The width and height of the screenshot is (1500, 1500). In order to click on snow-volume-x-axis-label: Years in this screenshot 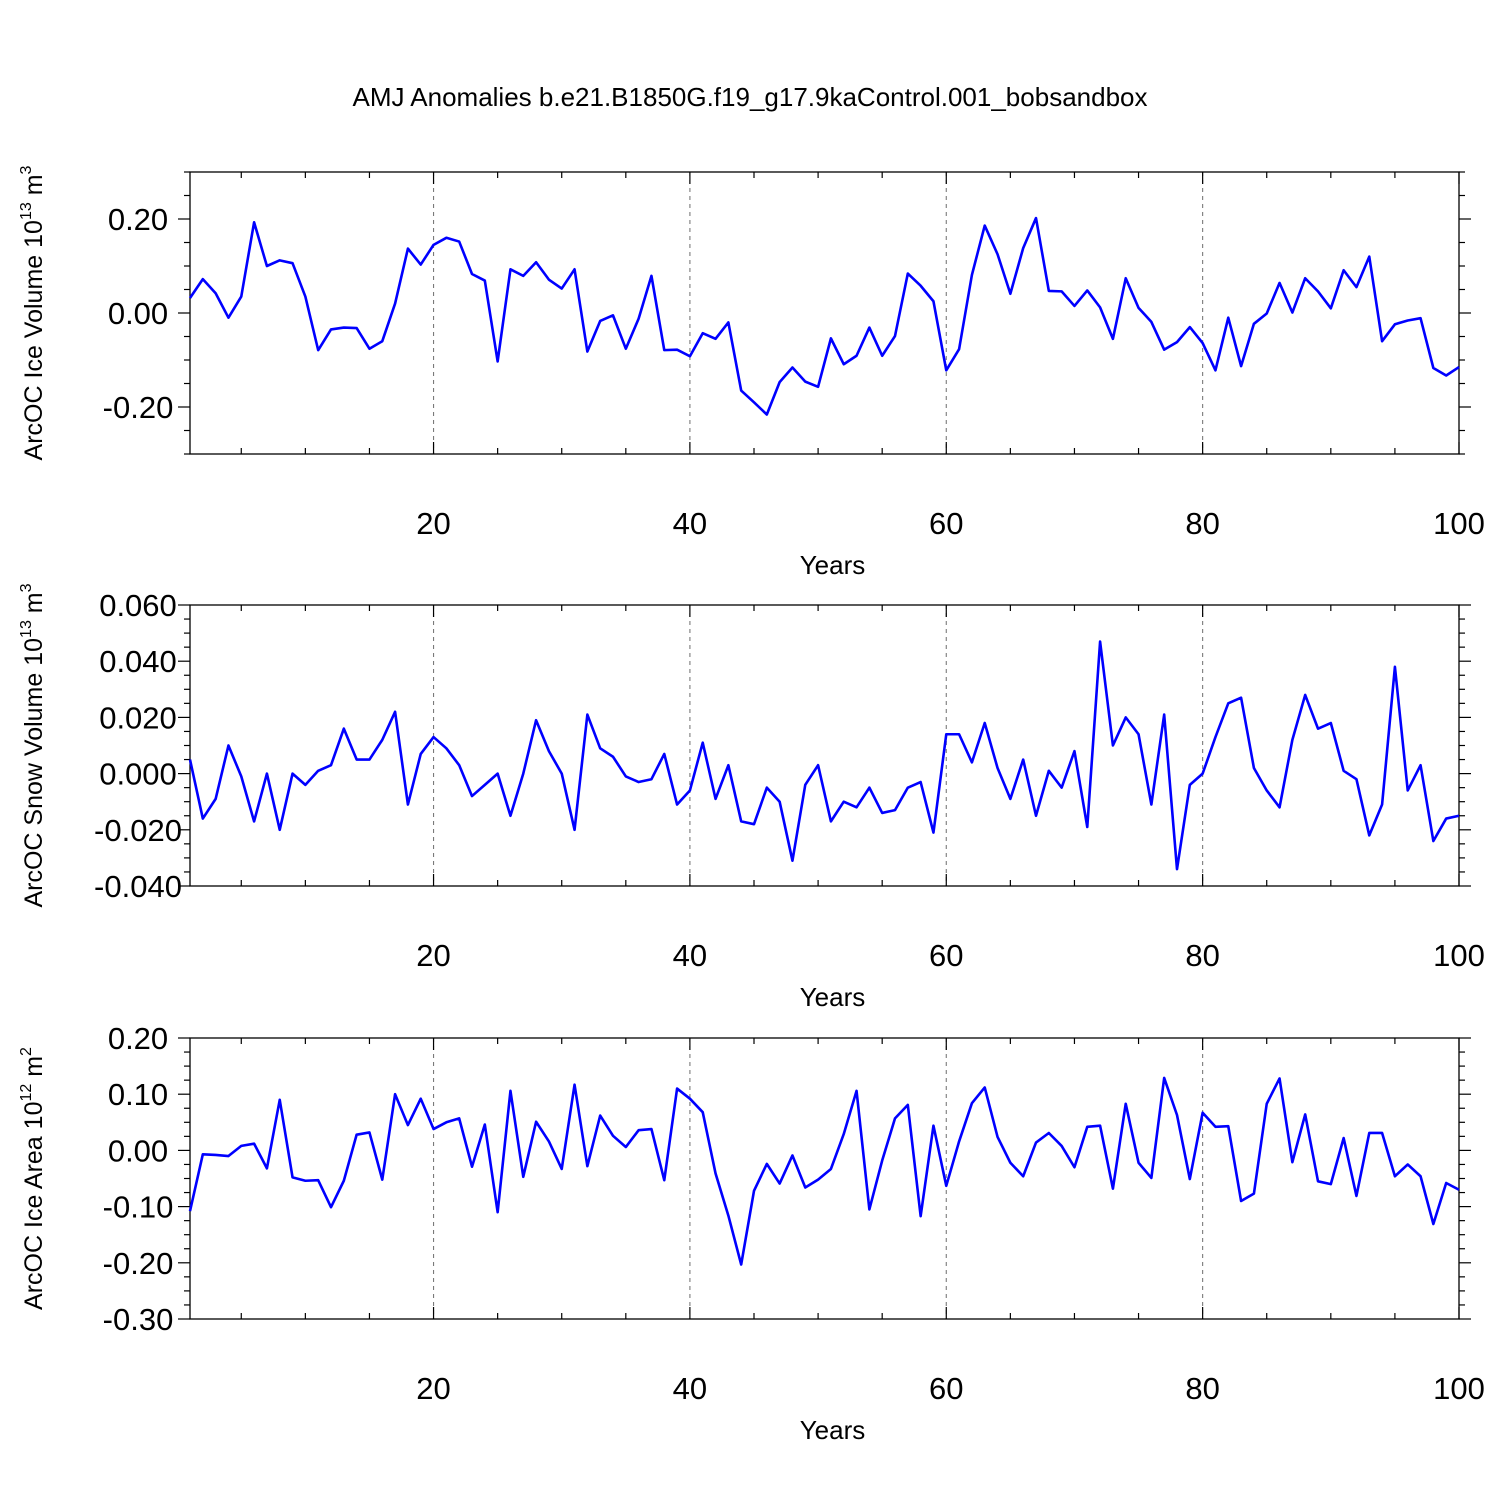, I will do `click(833, 997)`.